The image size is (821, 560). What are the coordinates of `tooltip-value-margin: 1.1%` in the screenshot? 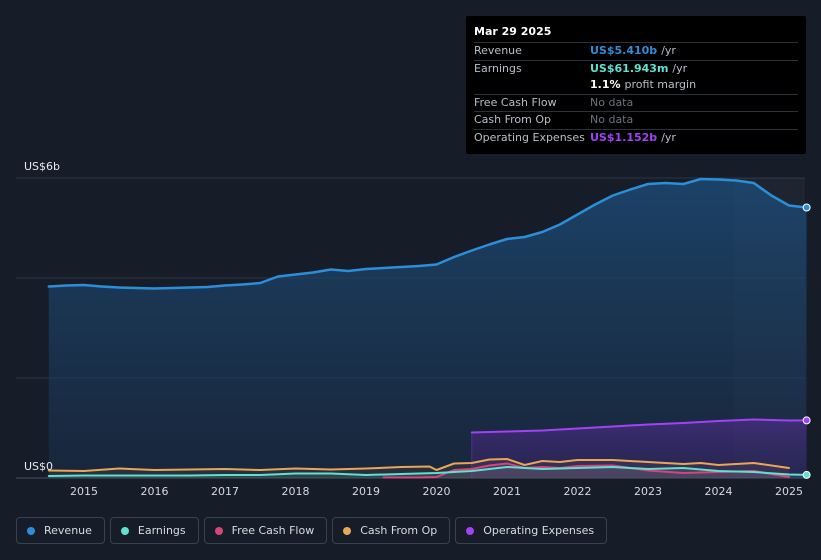 It's located at (605, 84).